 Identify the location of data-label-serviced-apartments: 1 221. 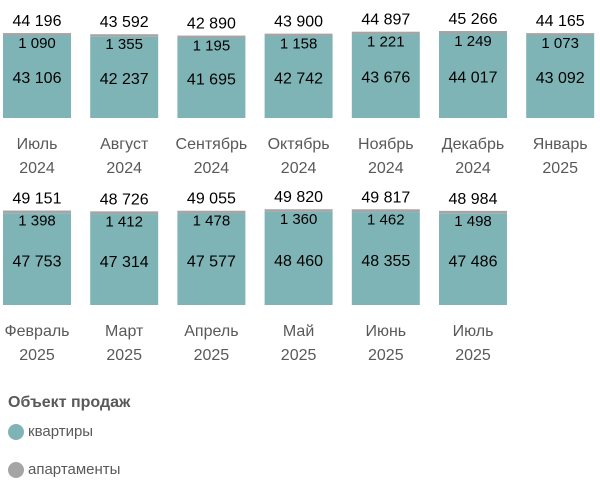
(386, 42).